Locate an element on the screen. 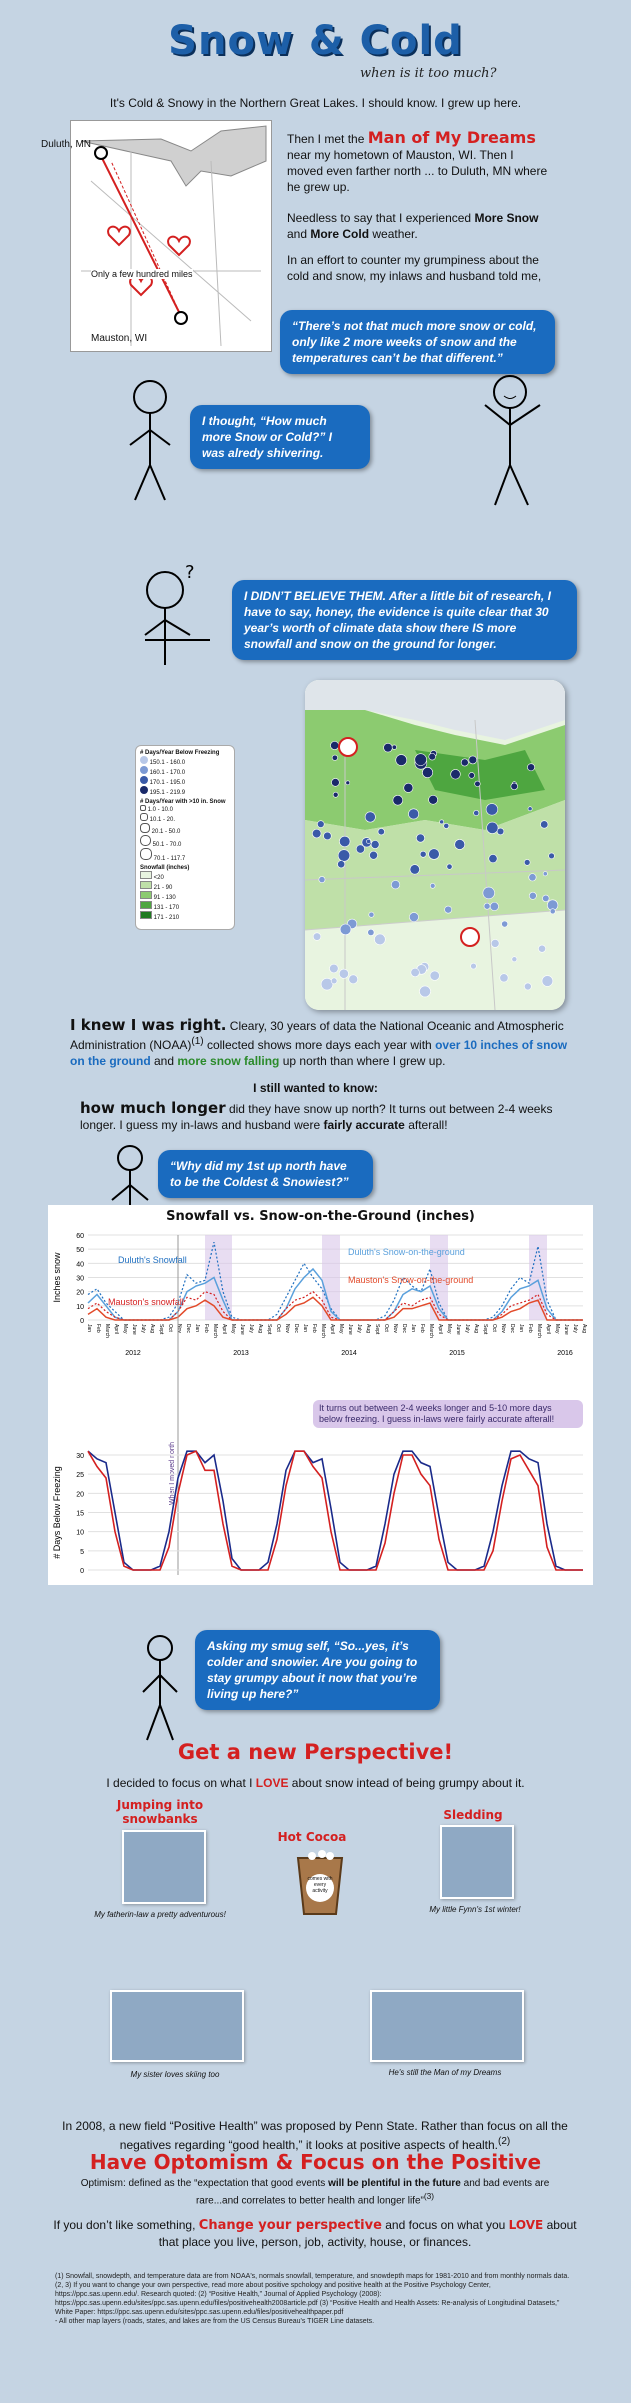  y-tick-label: 50 is located at coordinates (80, 1250).